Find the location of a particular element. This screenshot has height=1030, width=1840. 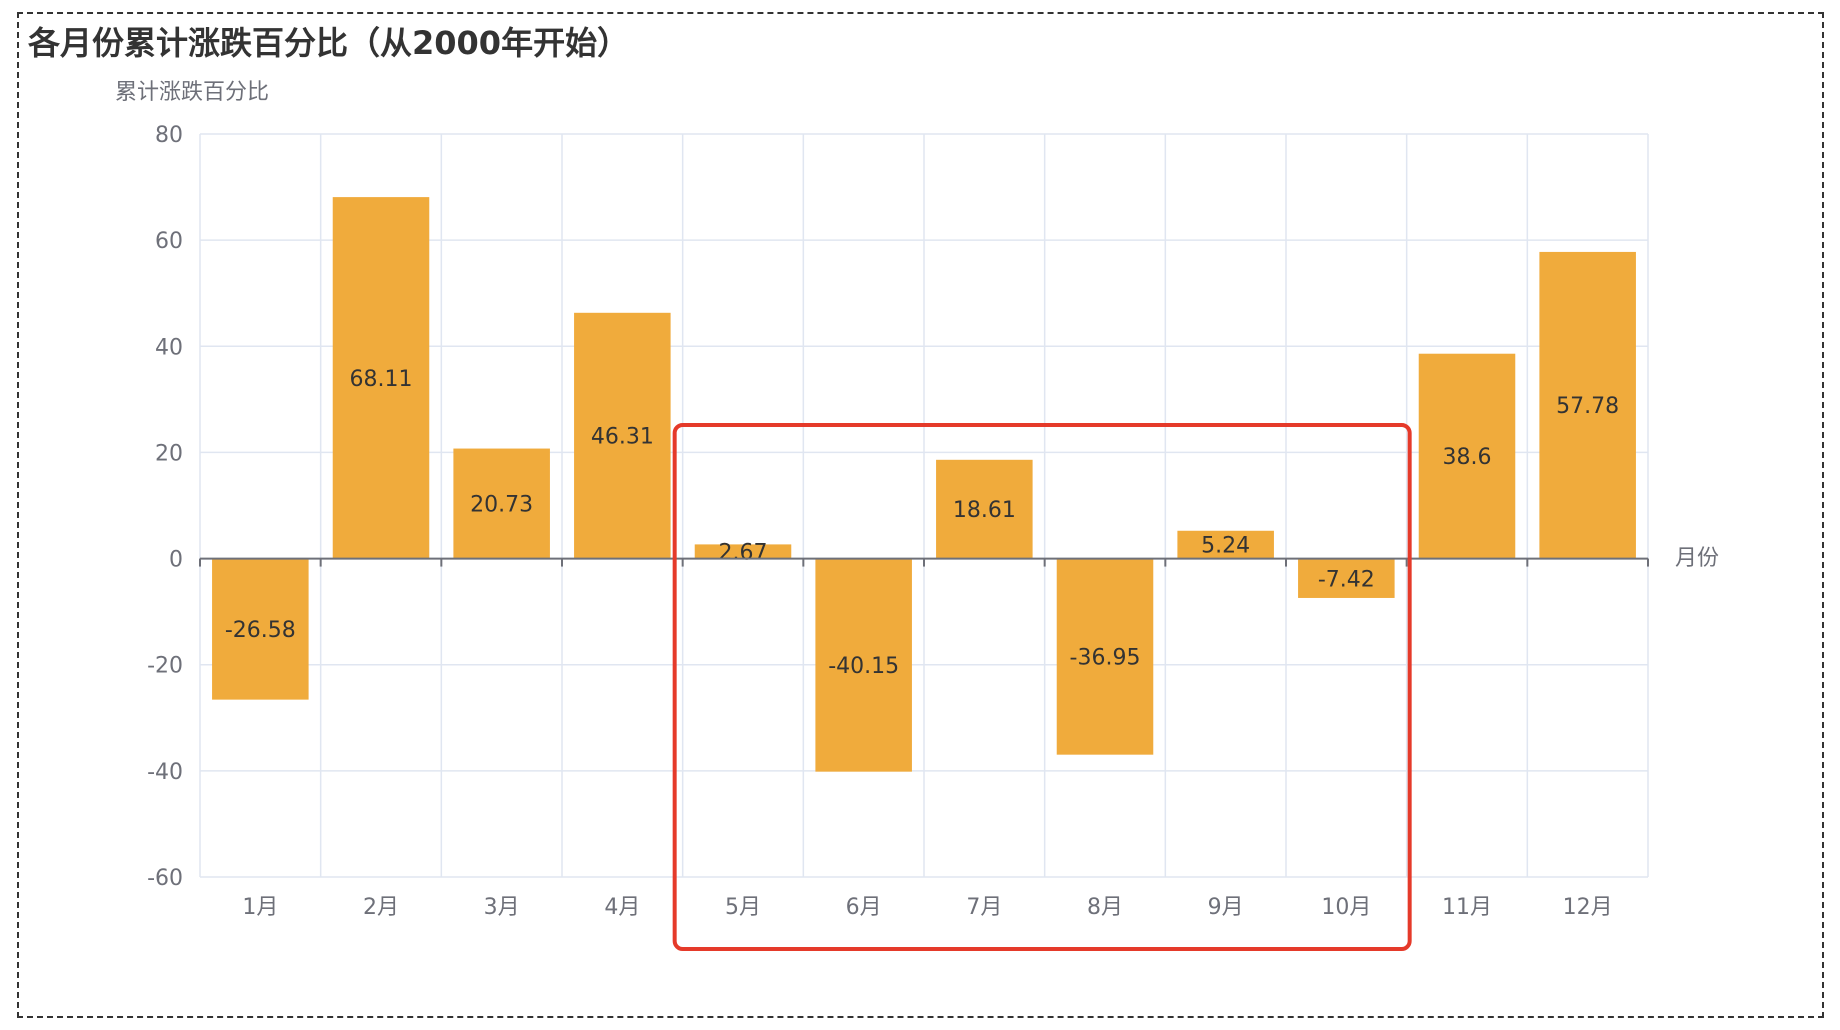

bar-value-label: -40.15 is located at coordinates (863, 666).